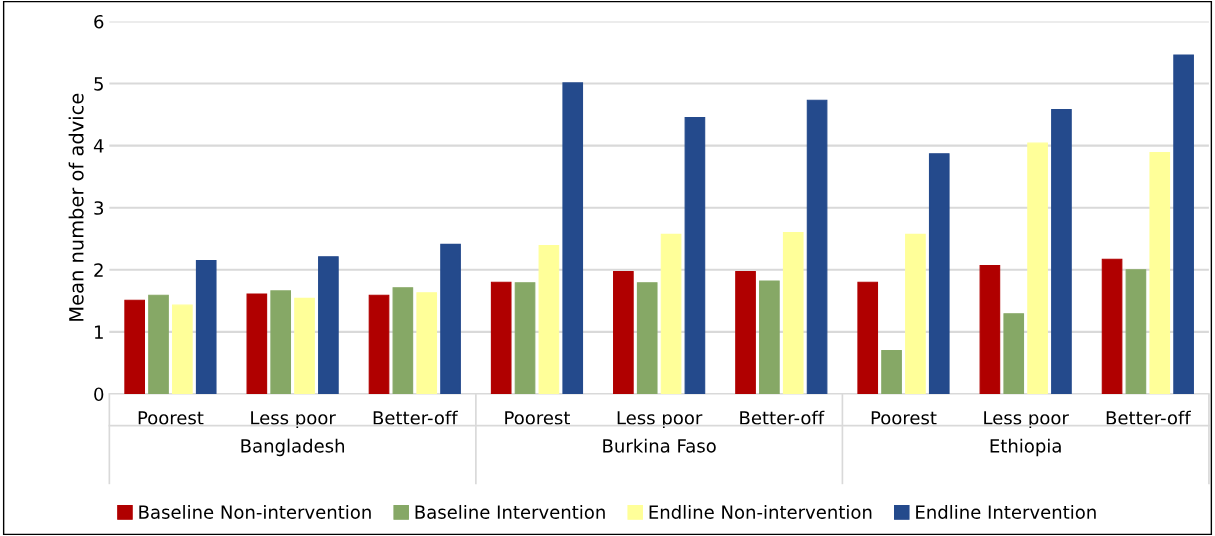 This screenshot has height=536, width=1215. I want to click on text: Burkina Faso, so click(659, 445).